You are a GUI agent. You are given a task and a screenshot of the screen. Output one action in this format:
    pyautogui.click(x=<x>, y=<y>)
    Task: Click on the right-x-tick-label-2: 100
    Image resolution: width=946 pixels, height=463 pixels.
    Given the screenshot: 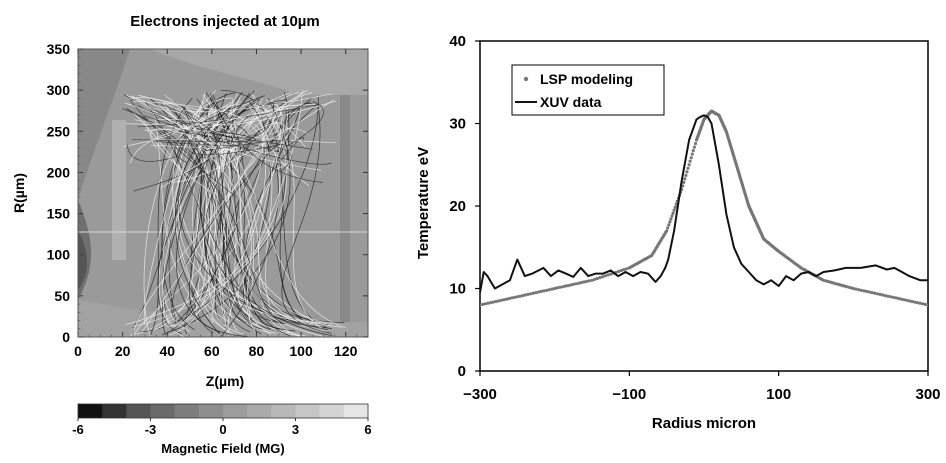 What is the action you would take?
    pyautogui.click(x=778, y=394)
    